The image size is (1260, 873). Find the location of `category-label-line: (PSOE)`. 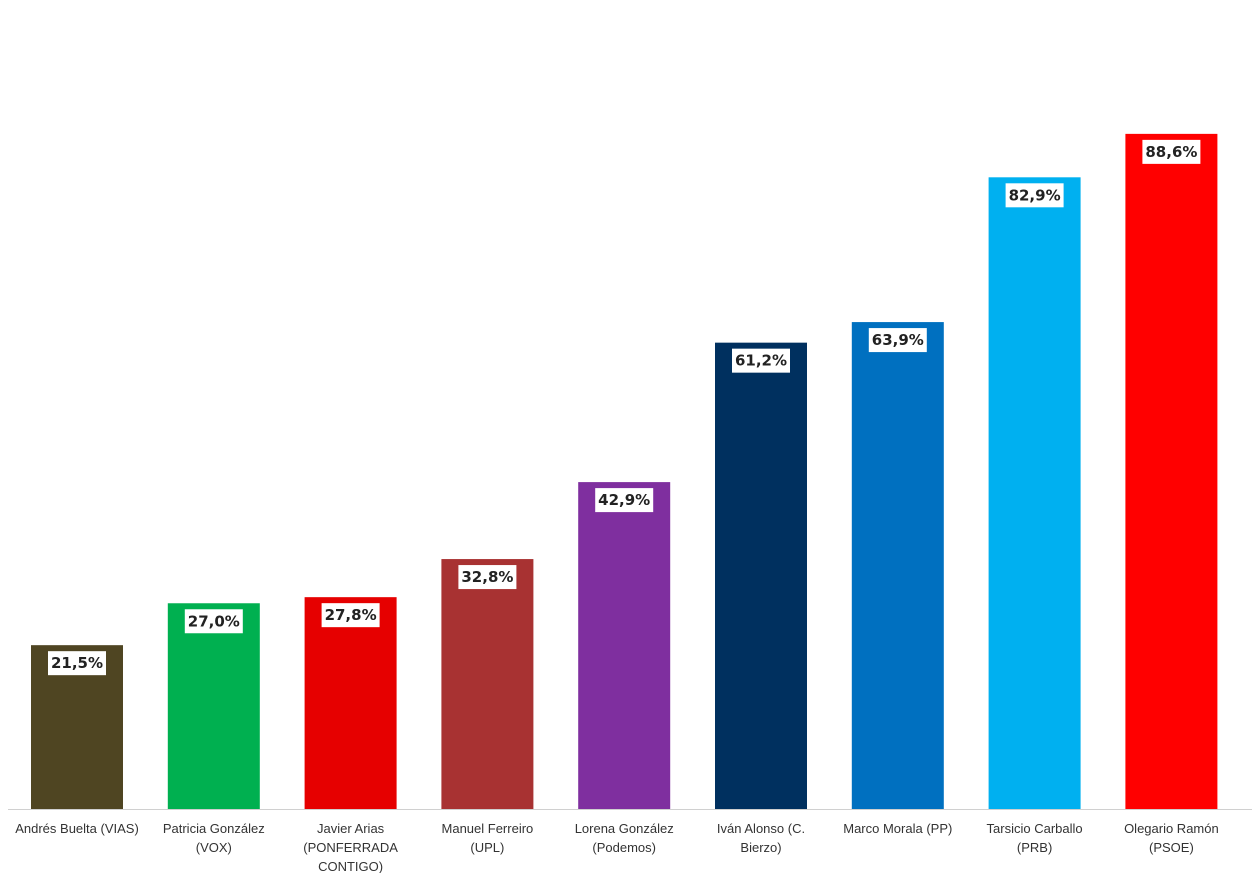

category-label-line: (PSOE) is located at coordinates (1171, 847).